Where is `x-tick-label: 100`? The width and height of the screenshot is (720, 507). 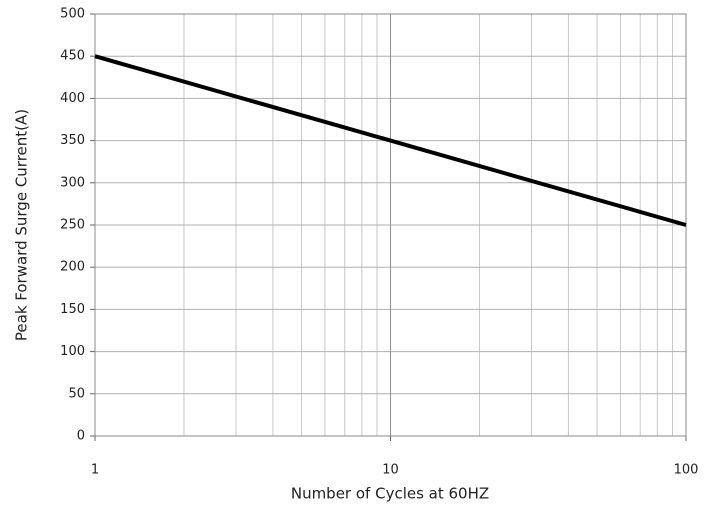
x-tick-label: 100 is located at coordinates (686, 470).